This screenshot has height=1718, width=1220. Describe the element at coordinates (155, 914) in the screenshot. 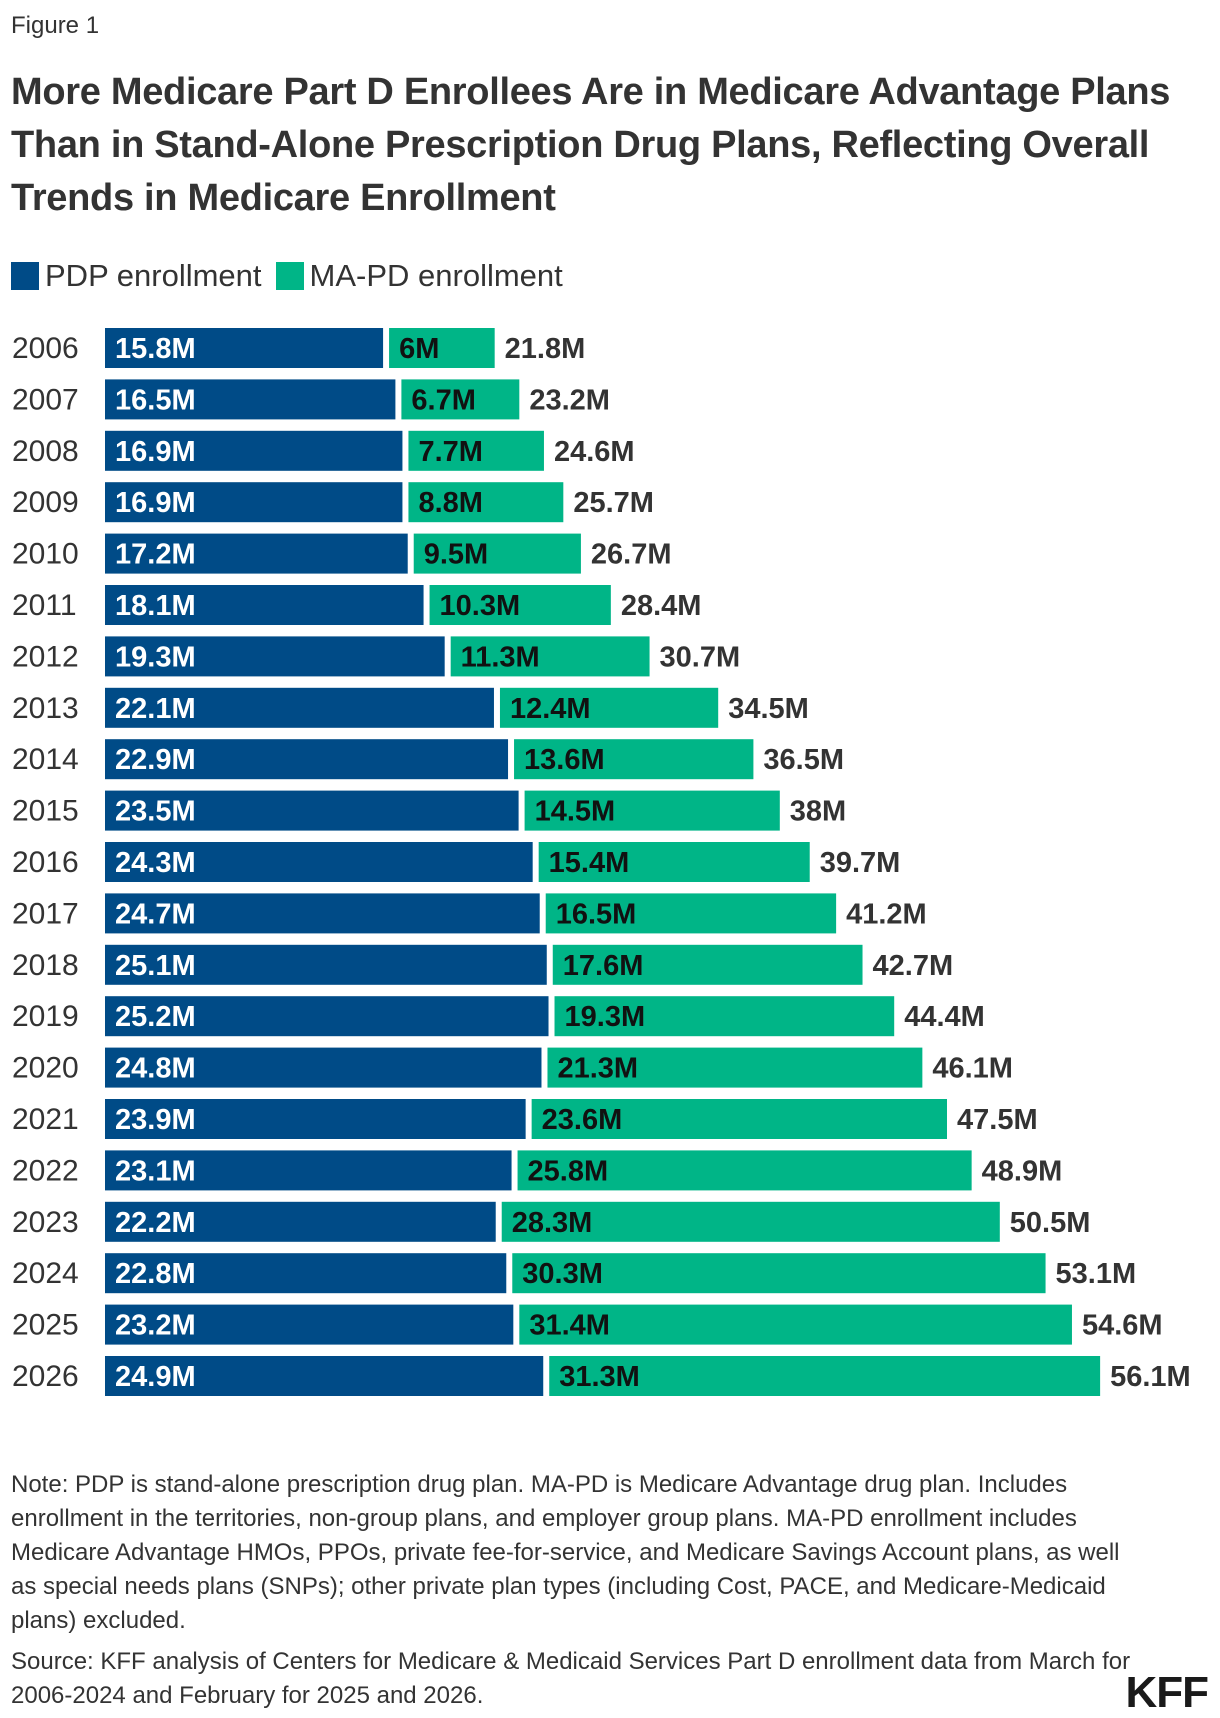

I see `bar-label-pdp: 24.7M` at that location.